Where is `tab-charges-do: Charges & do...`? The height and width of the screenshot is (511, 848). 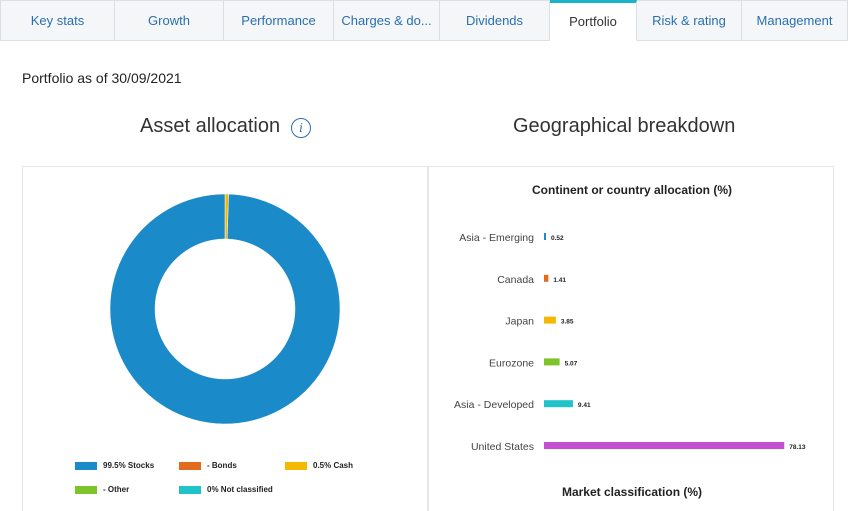
tab-charges-do: Charges & do... is located at coordinates (387, 20).